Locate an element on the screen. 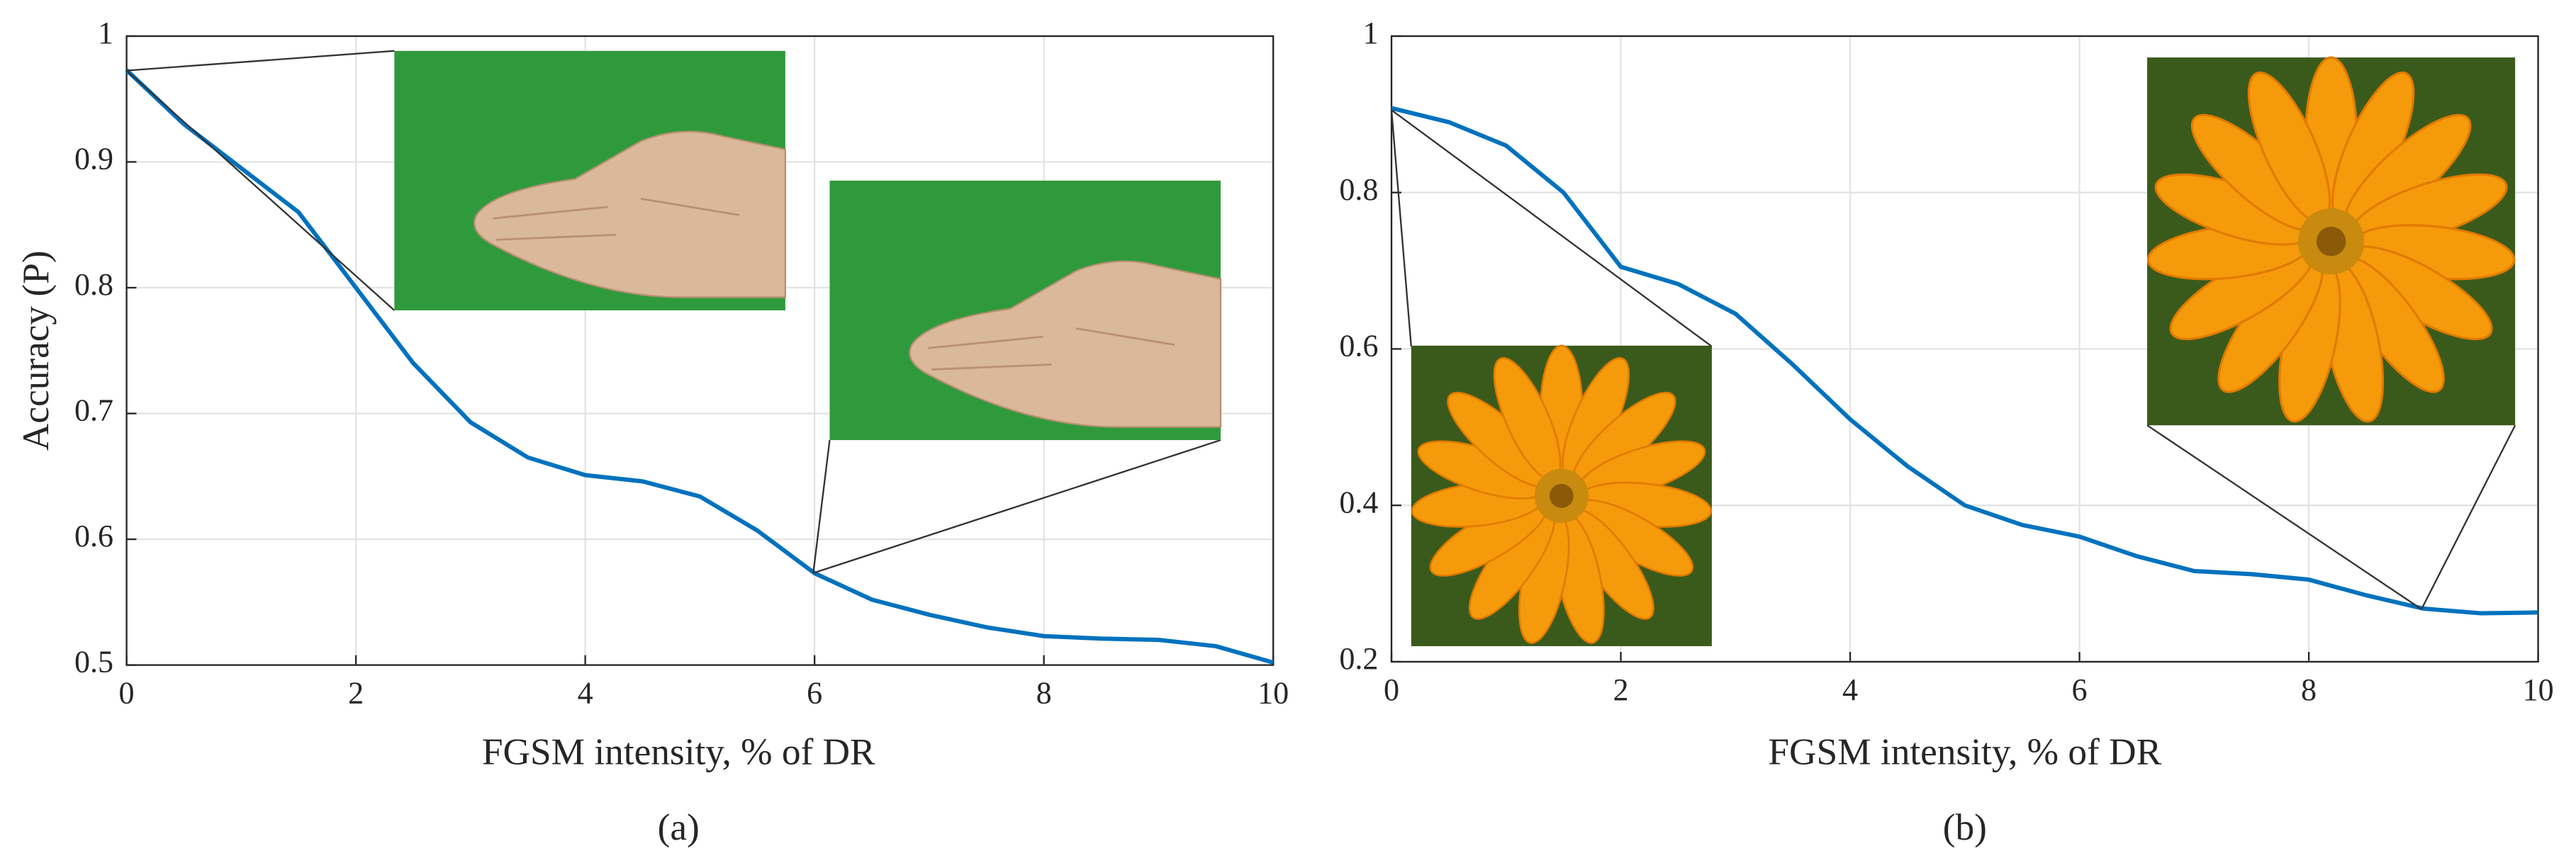  y-tick-label: 0.2 is located at coordinates (1359, 658).